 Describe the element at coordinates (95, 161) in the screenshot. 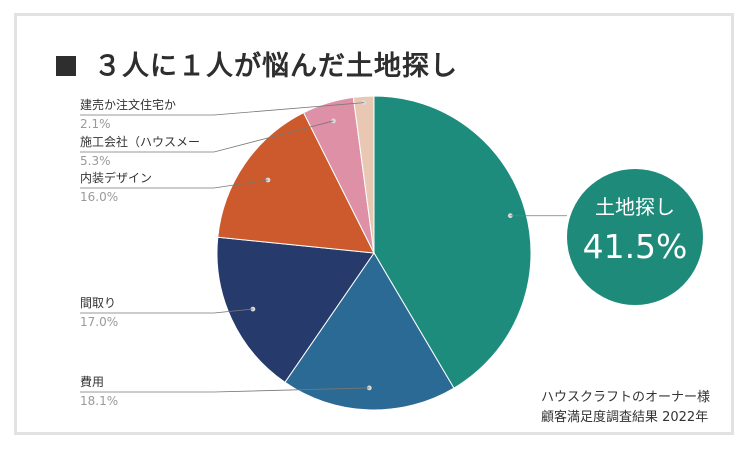

I see `slice-percent: 5.3%` at that location.